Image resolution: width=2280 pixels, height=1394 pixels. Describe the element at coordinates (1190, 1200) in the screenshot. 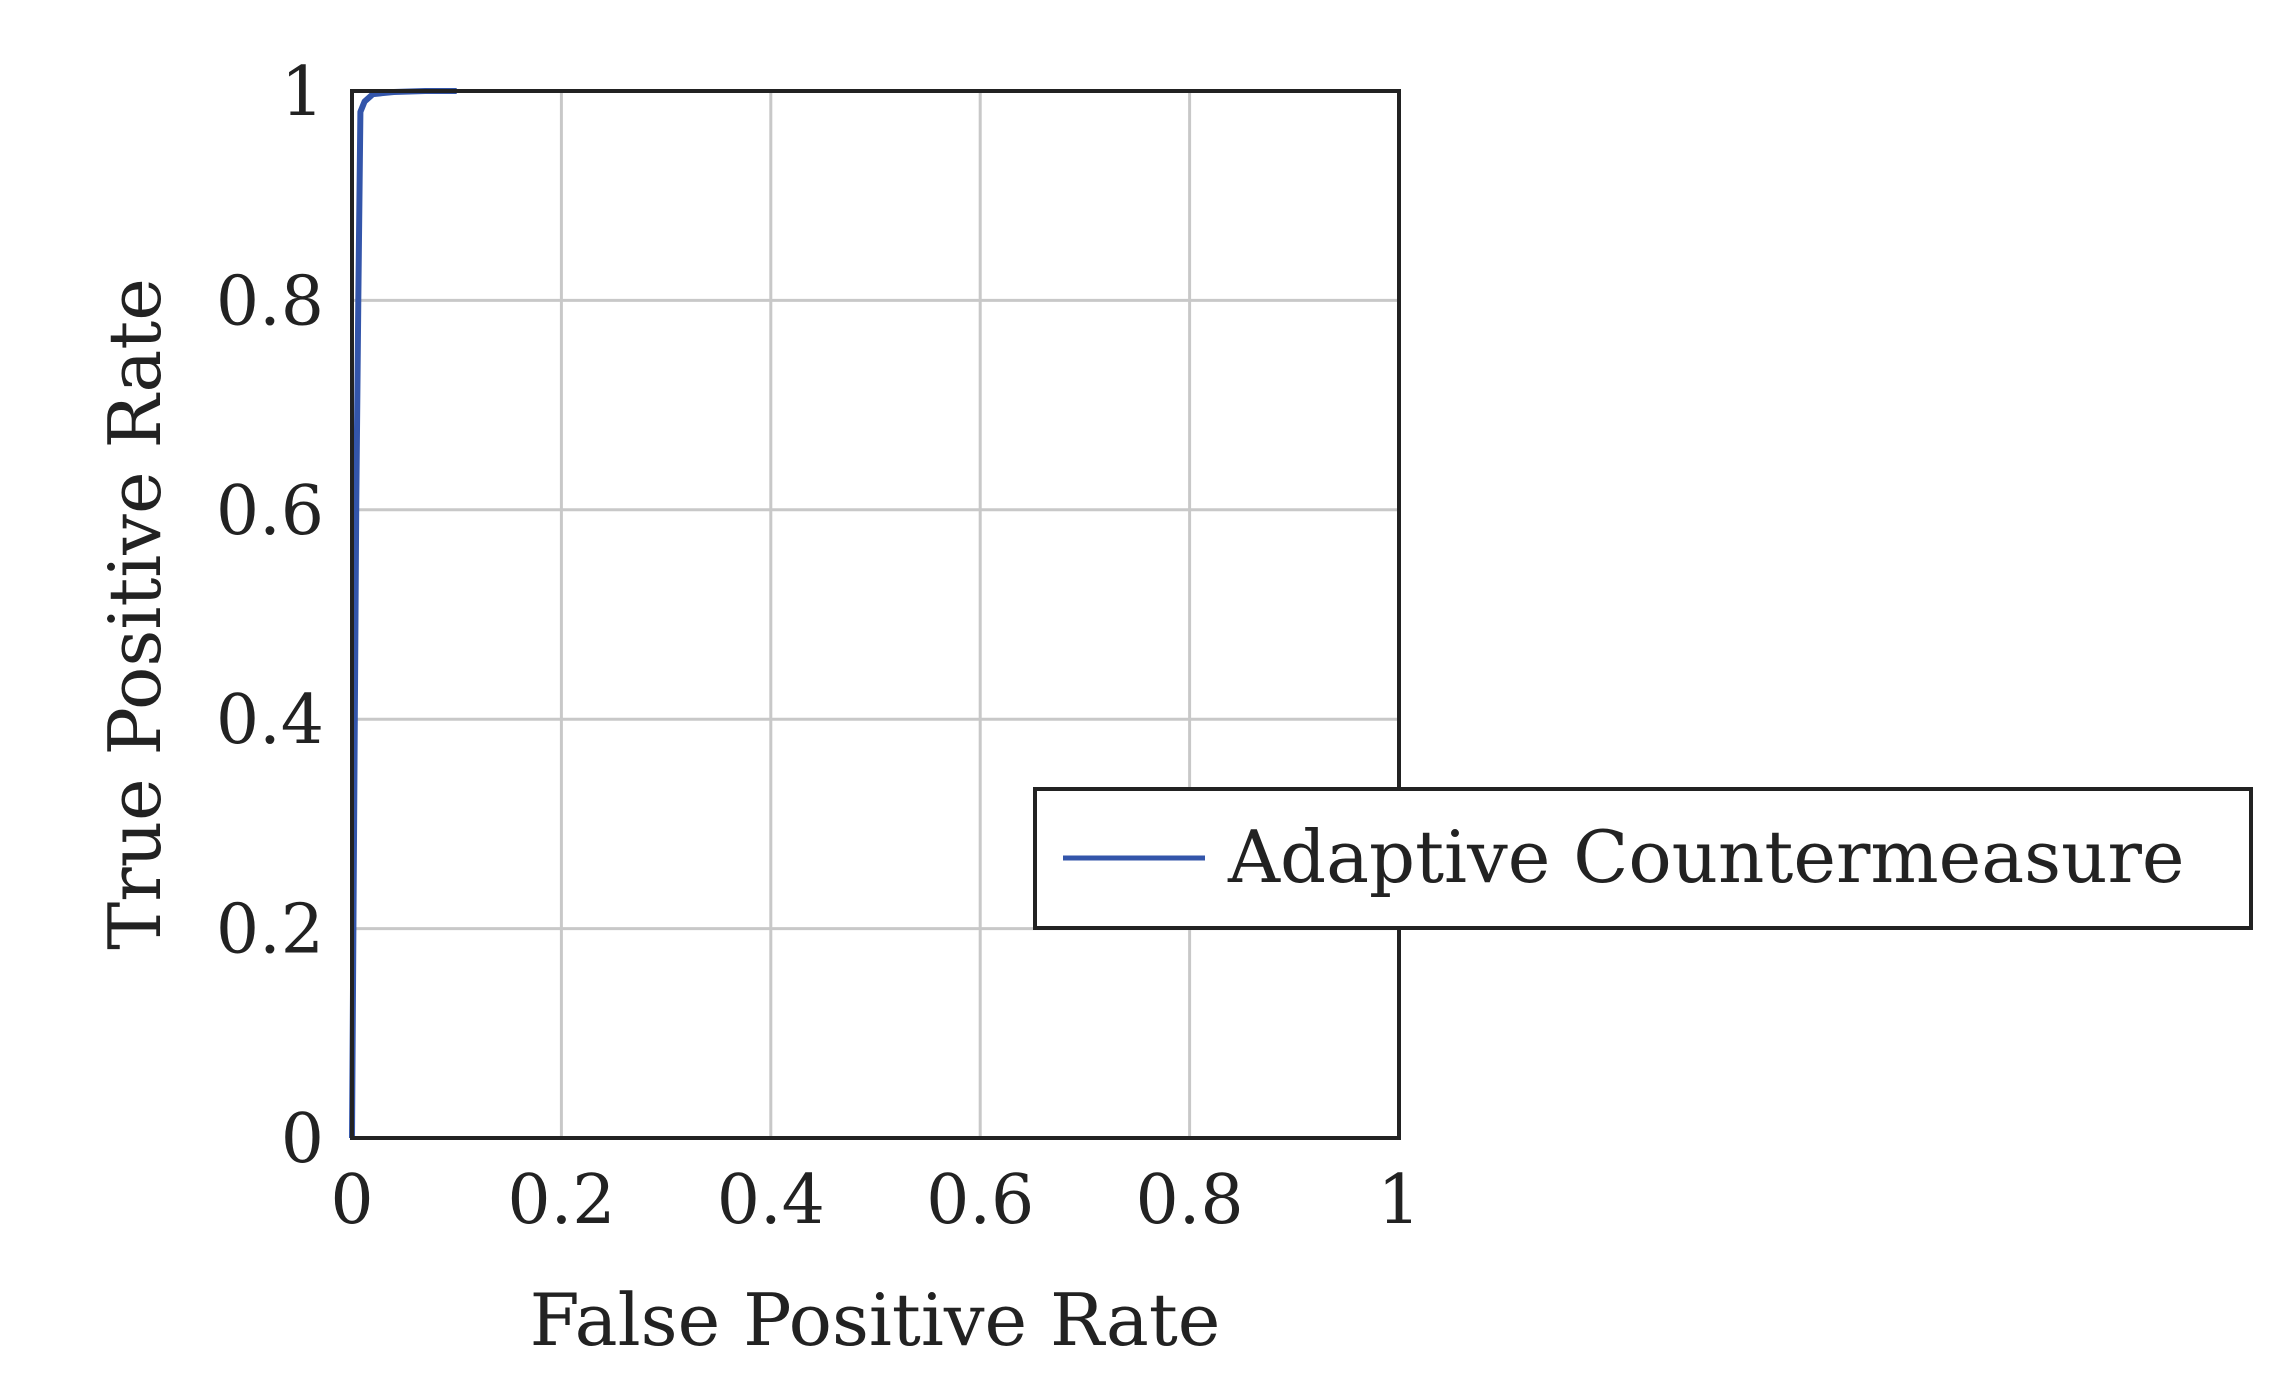

I see `x-tick-label: 0.8` at that location.